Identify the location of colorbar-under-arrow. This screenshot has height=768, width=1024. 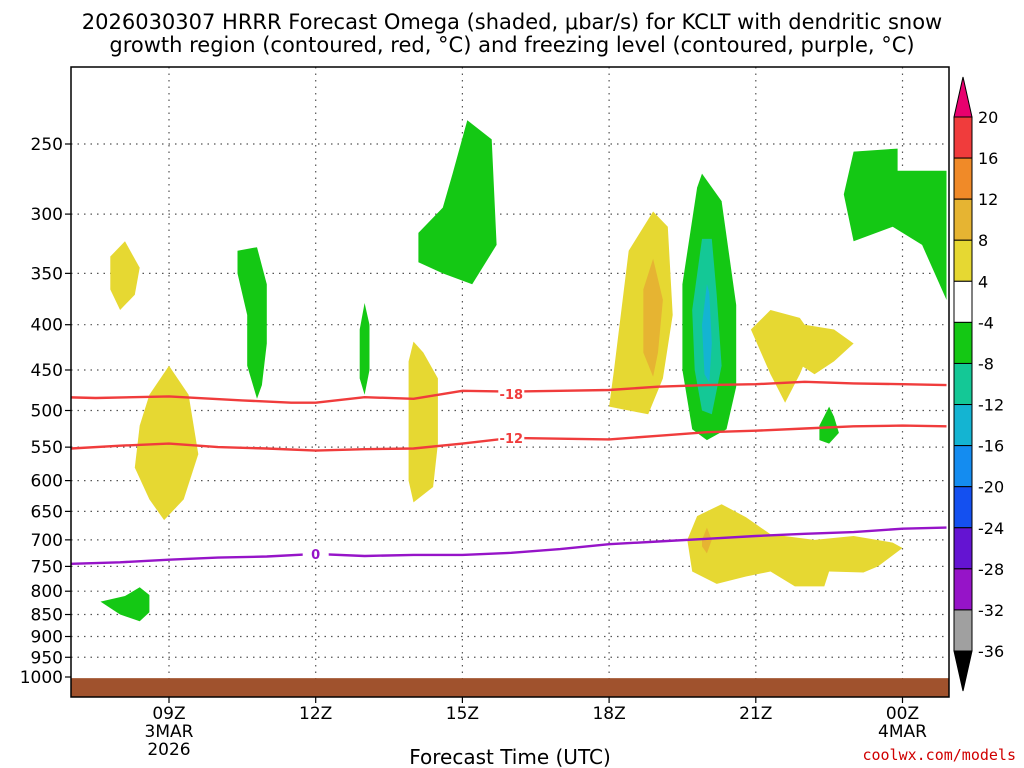
(963, 671).